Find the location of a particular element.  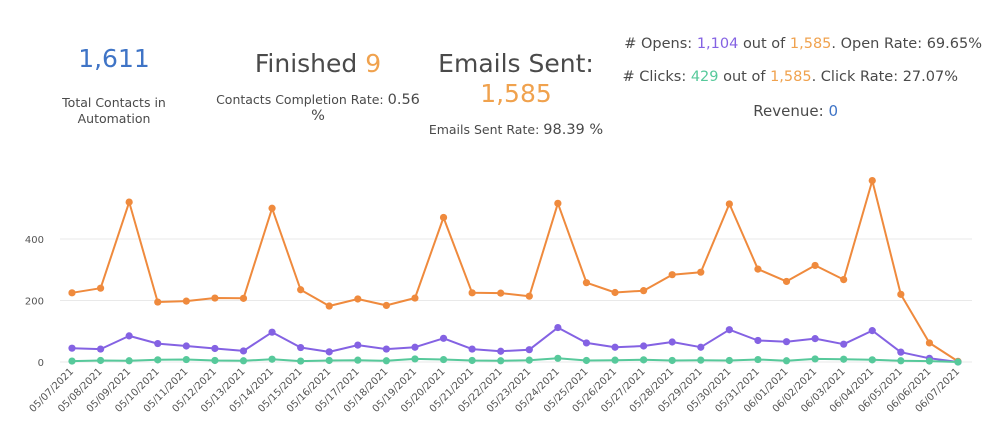

finished-value: 9 is located at coordinates (373, 63).